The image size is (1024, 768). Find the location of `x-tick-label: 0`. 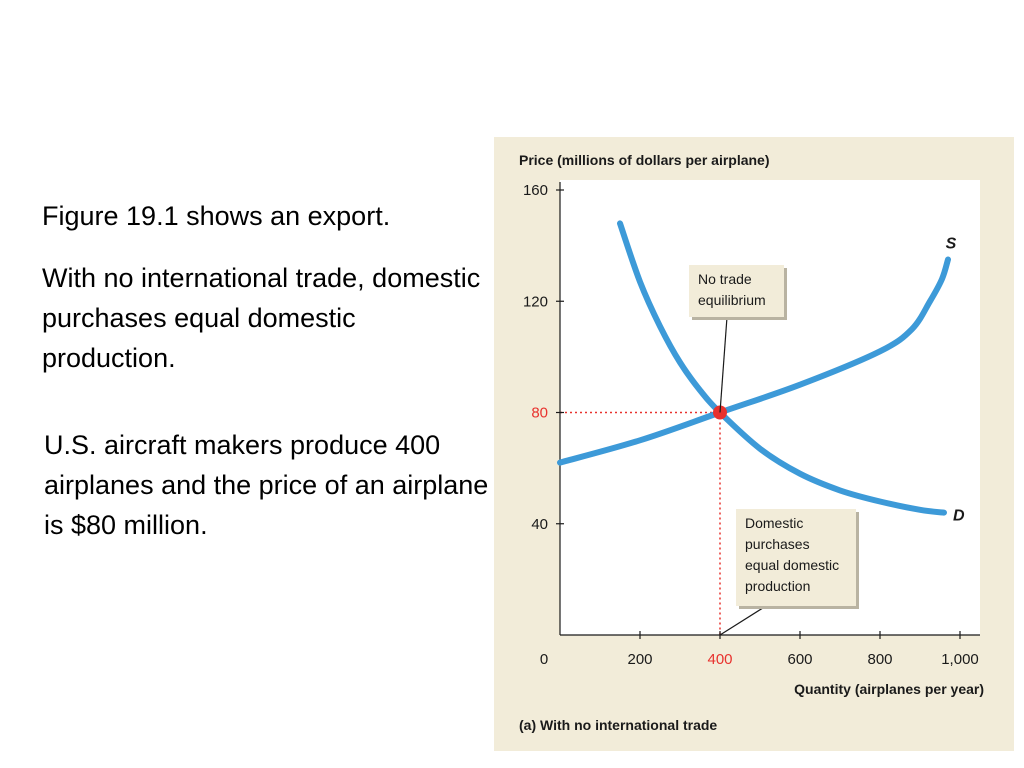

x-tick-label: 0 is located at coordinates (544, 659).